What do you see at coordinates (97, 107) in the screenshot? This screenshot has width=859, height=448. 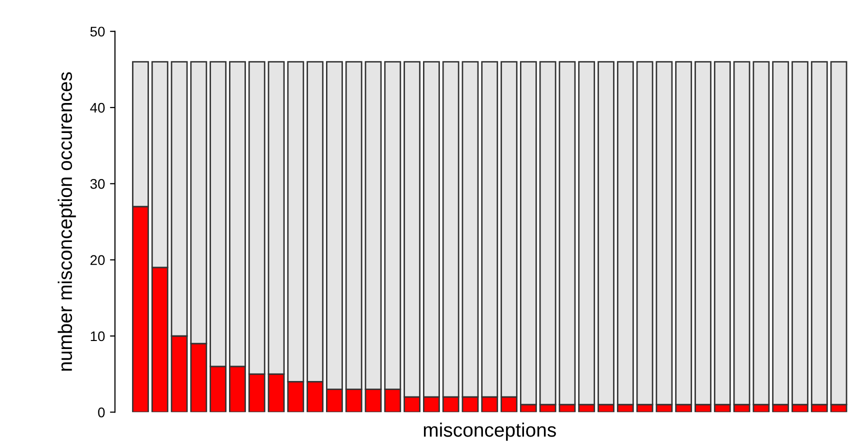 I see `y-tick-label: 40` at bounding box center [97, 107].